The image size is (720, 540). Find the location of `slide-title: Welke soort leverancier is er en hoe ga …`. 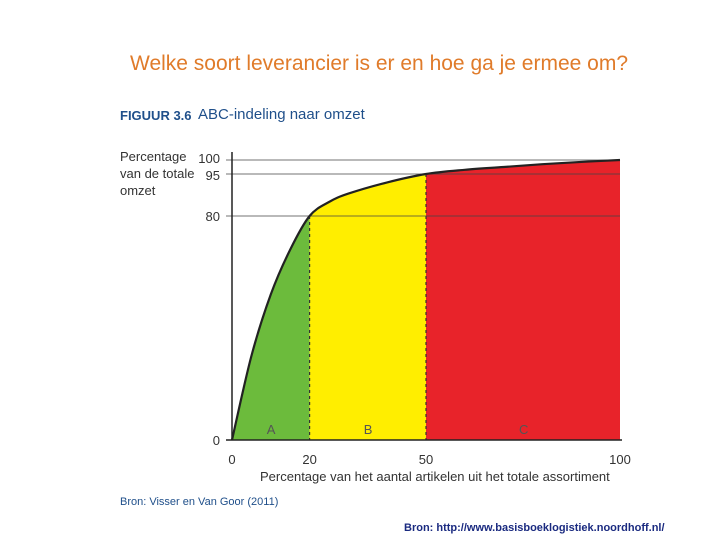

slide-title: Welke soort leverancier is er en hoe ga … is located at coordinates (379, 63).